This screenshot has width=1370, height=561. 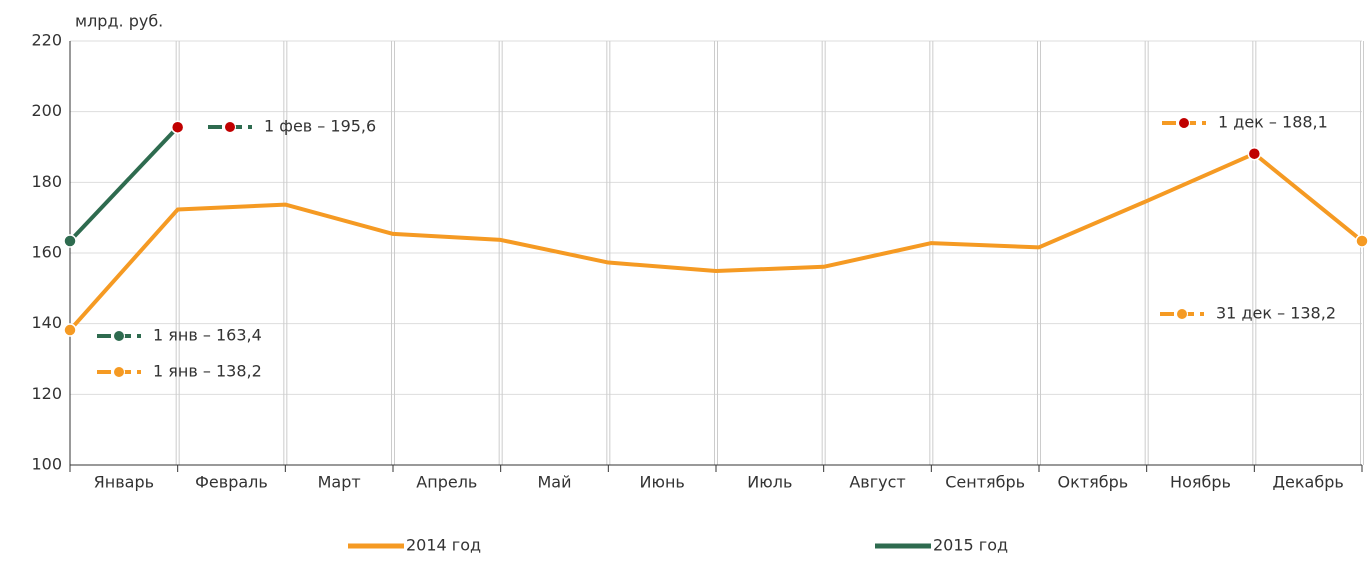 I want to click on annotation-text: 1 янв – 163,4, so click(x=207, y=335).